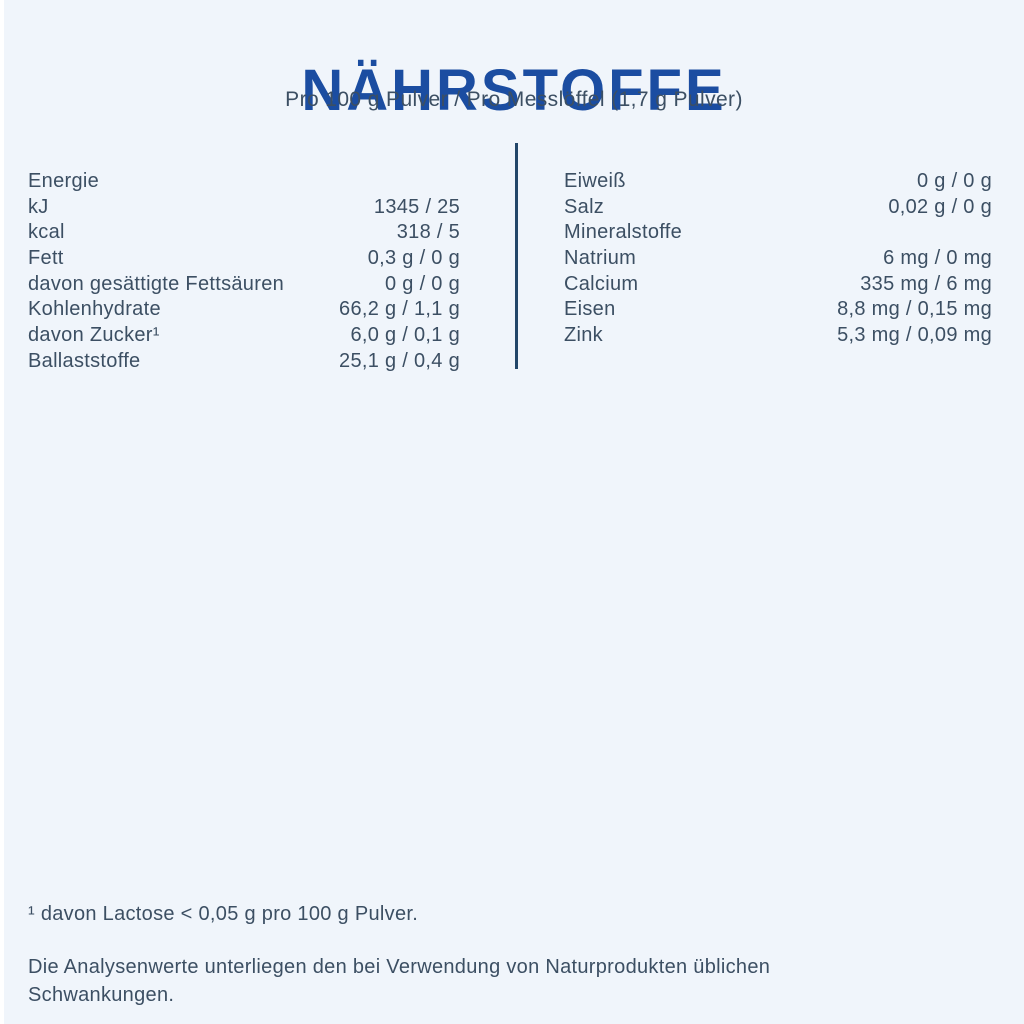 The width and height of the screenshot is (1024, 1024). Describe the element at coordinates (416, 206) in the screenshot. I see `nutrient-value: 1345 / 25` at that location.